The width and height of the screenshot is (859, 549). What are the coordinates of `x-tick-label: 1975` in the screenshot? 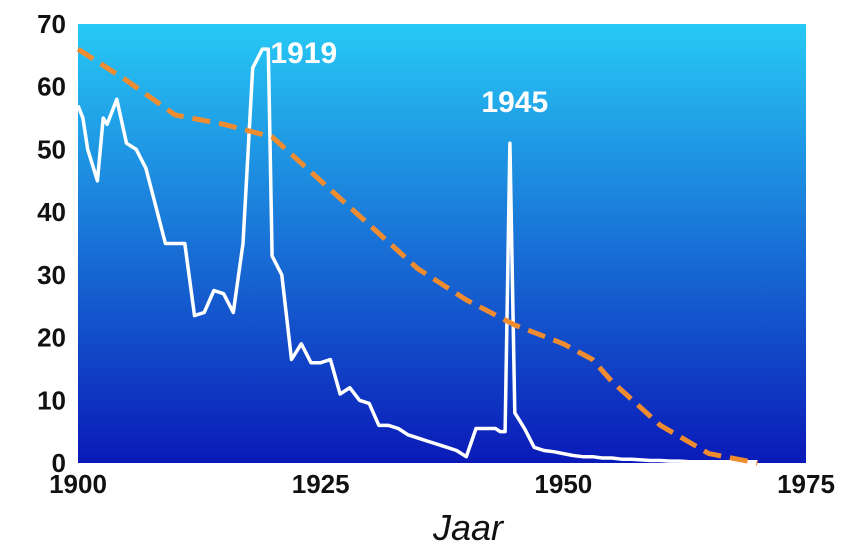 It's located at (806, 484).